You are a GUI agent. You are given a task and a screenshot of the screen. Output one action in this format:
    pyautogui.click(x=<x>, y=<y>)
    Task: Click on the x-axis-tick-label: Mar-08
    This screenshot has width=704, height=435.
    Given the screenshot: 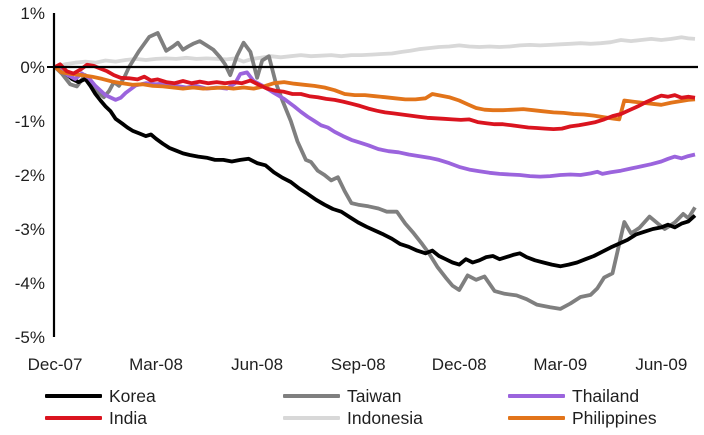 What is the action you would take?
    pyautogui.click(x=156, y=364)
    